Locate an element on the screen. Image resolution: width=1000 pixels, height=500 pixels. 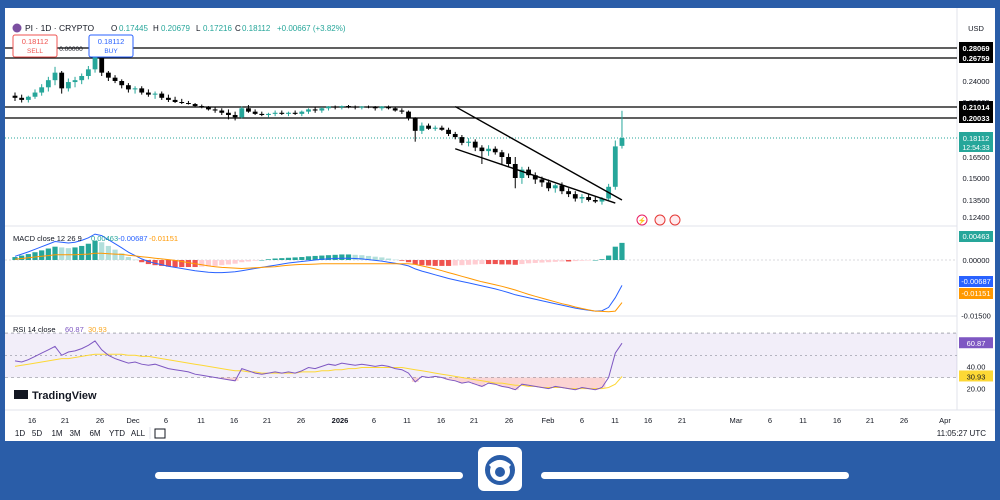
range-button-ytd: YTD is located at coordinates (117, 433).